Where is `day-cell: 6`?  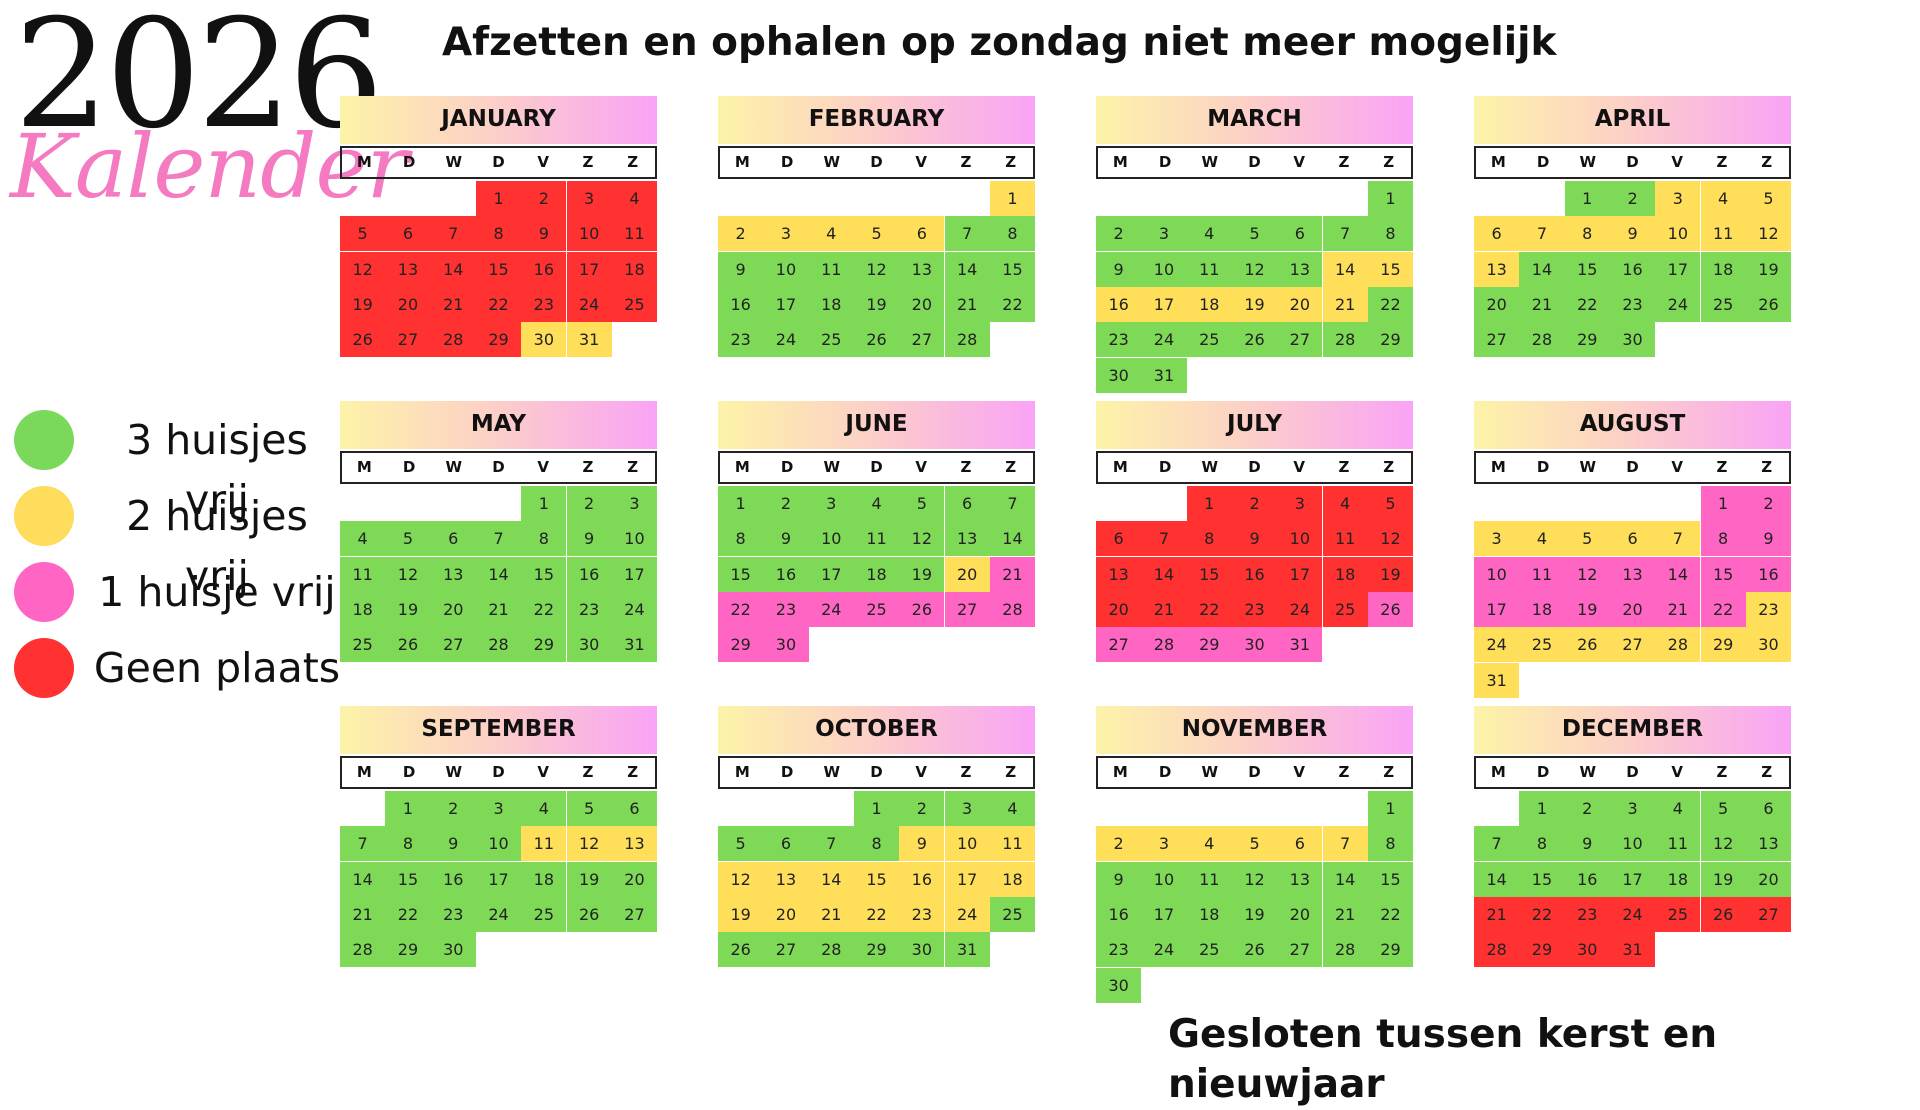 day-cell: 6 is located at coordinates (453, 539).